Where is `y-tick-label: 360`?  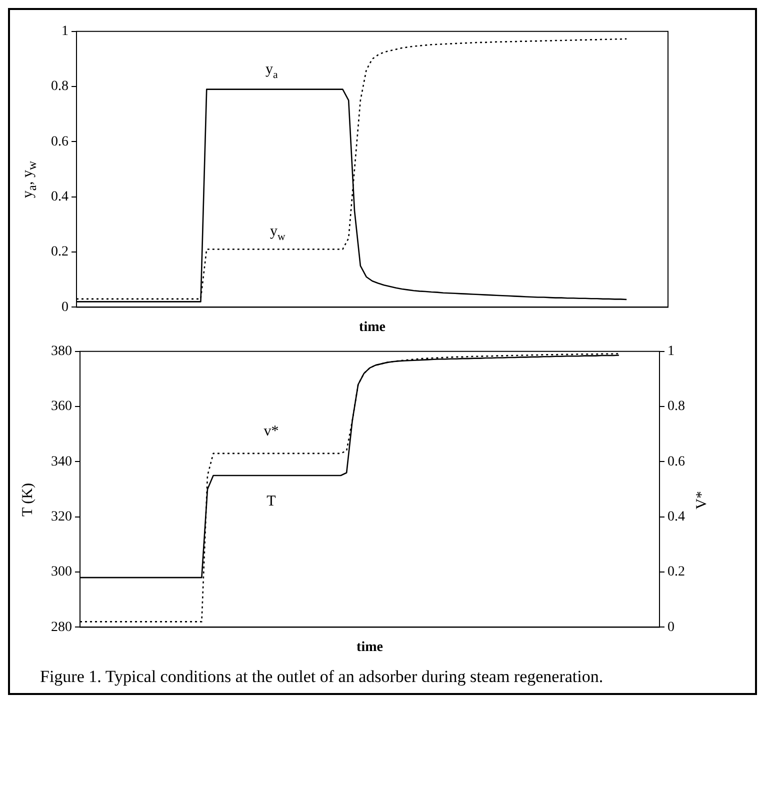 y-tick-label: 360 is located at coordinates (61, 406).